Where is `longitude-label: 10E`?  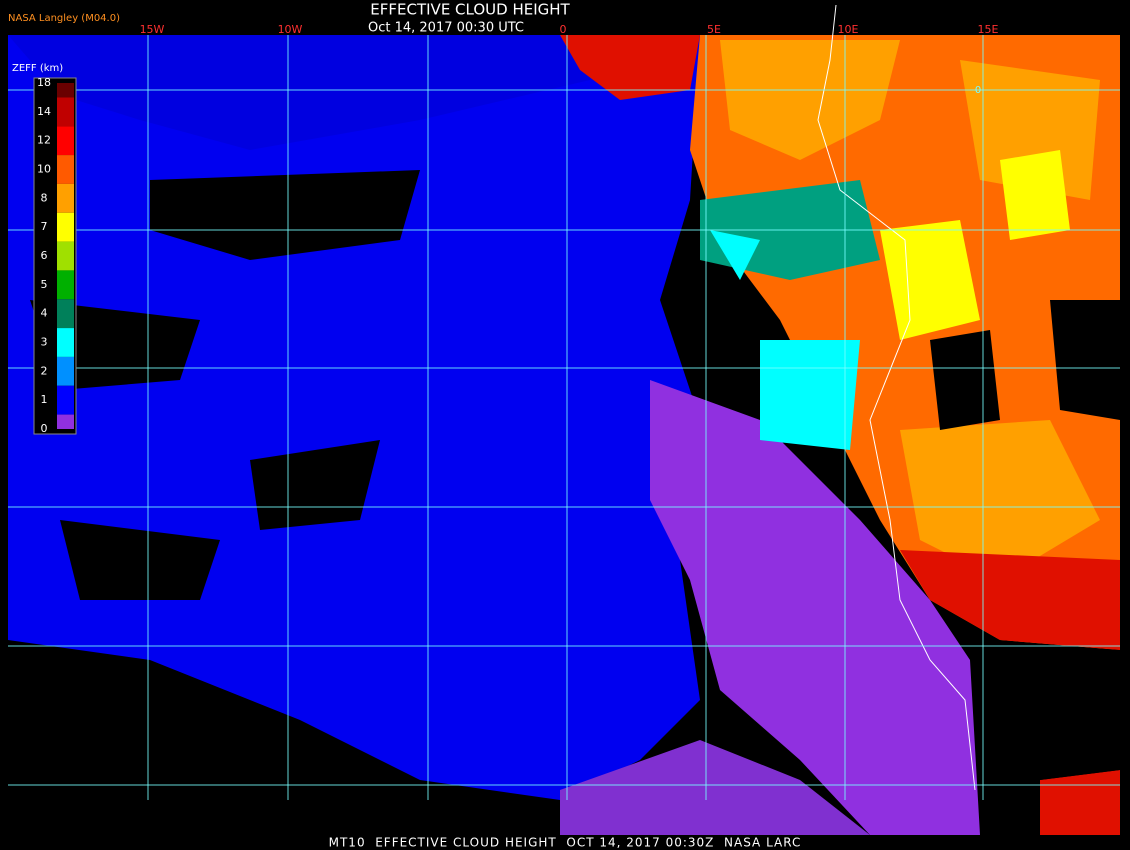
longitude-label: 10E is located at coordinates (848, 29).